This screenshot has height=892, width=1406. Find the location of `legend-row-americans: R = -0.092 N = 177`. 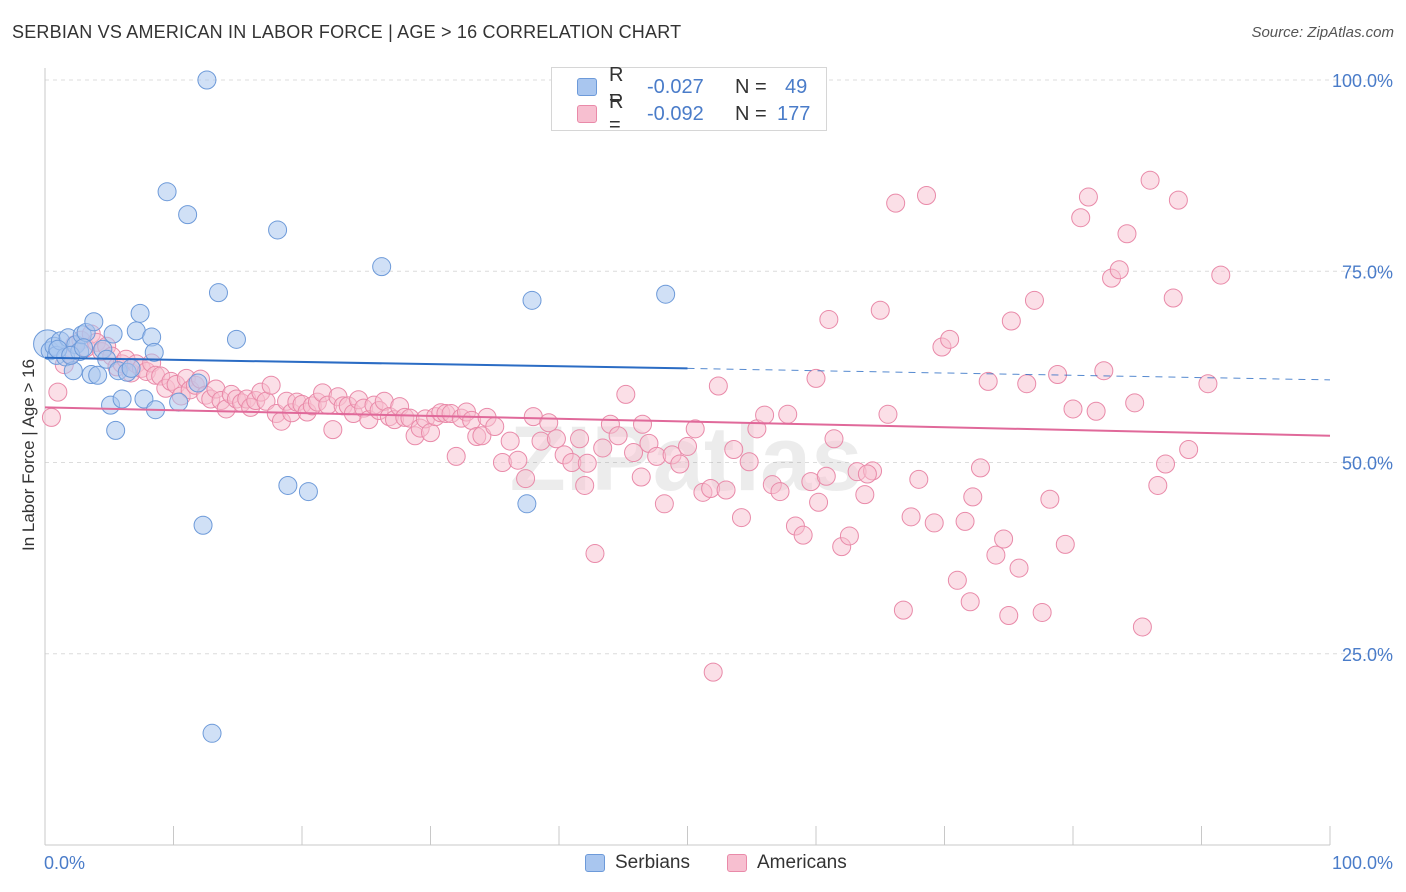

legend-row-americans: R = -0.092 N = 177 is located at coordinates (681, 113).